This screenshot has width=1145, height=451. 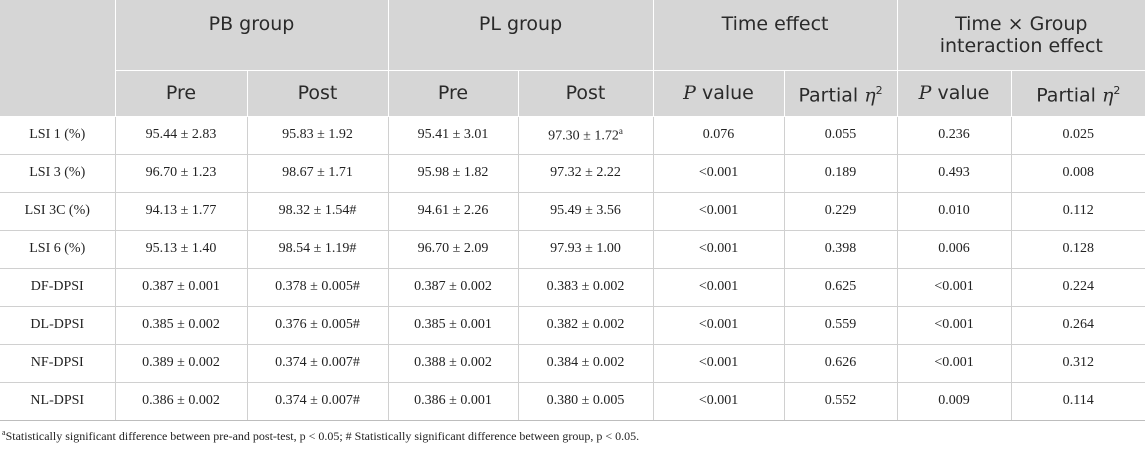 What do you see at coordinates (1078, 211) in the screenshot?
I see `int-eta-cell: 0.112` at bounding box center [1078, 211].